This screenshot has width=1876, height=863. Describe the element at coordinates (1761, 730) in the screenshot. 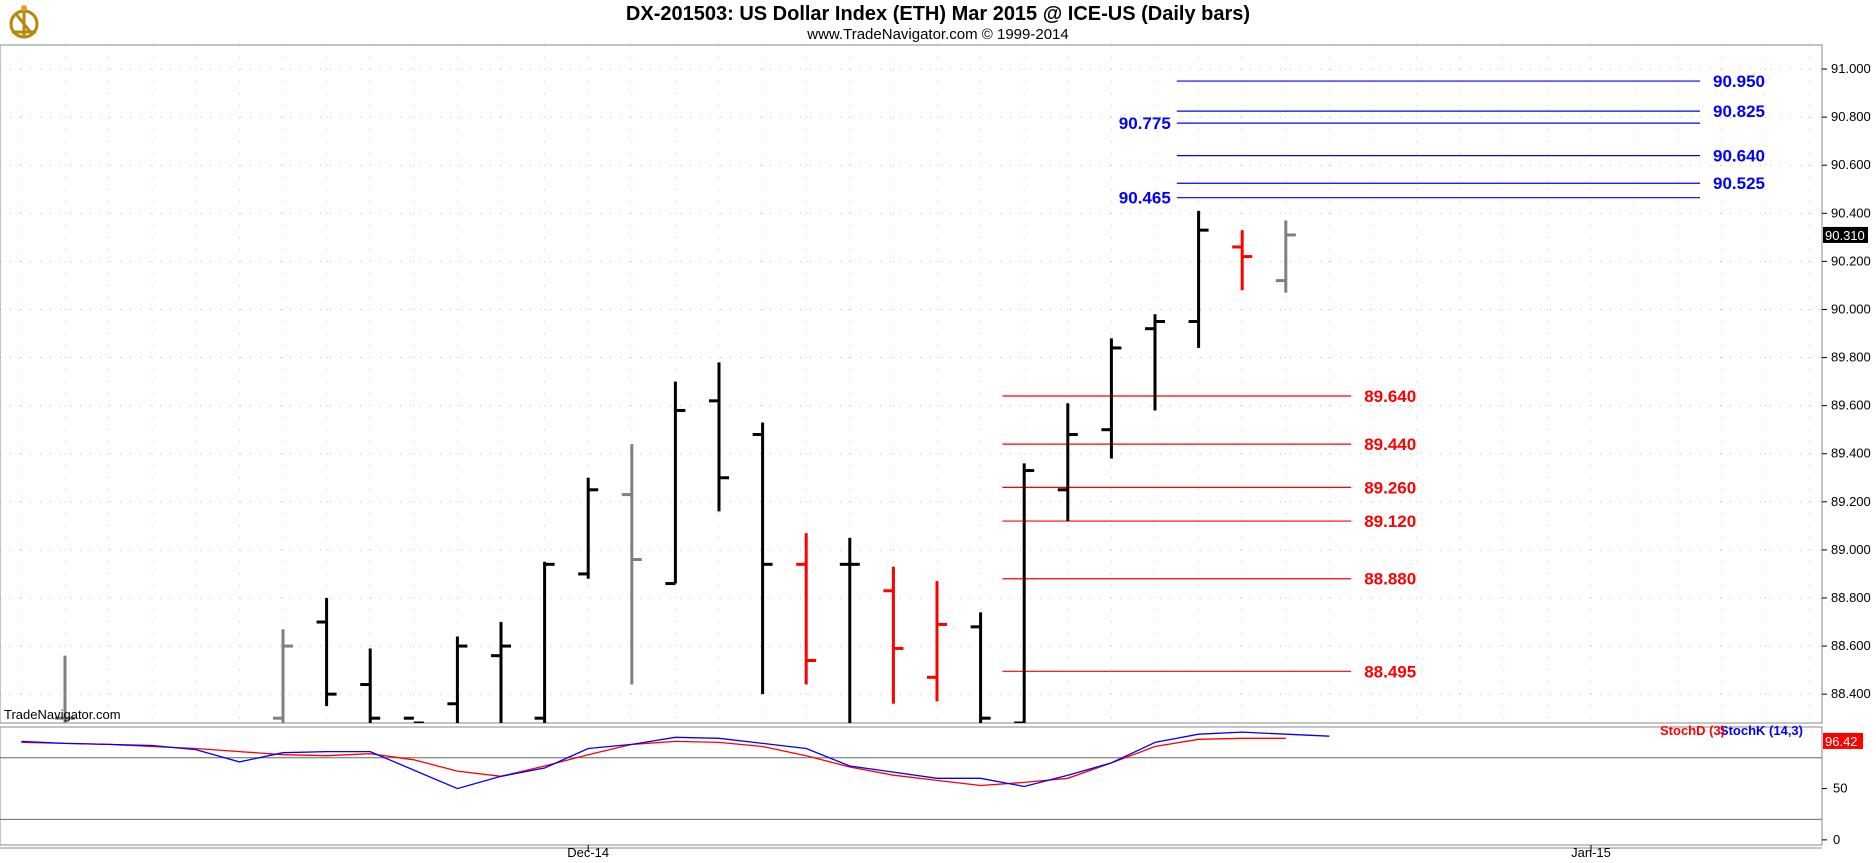

I see `stoch-legend-item: StochK (14,3)` at that location.